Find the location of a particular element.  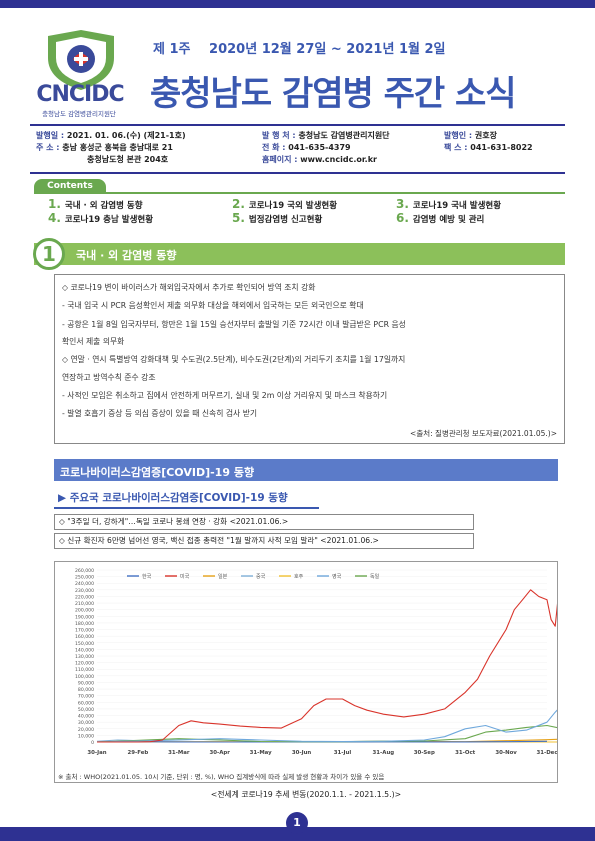

toc-item-2: 2. 코로나19 국외 발생현황 is located at coordinates (284, 204).